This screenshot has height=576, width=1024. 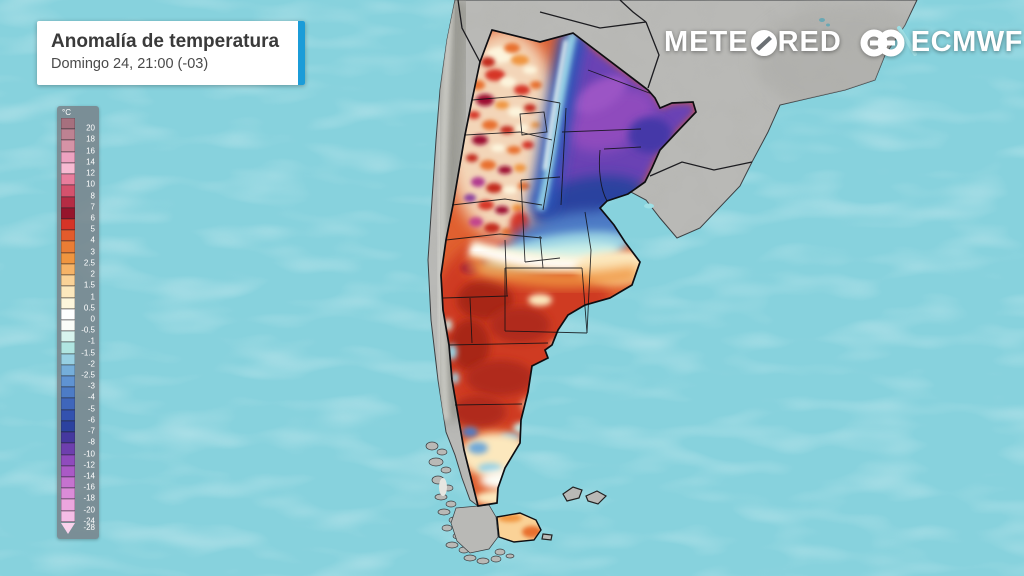 I want to click on legend-cell: 14, so click(x=78, y=158).